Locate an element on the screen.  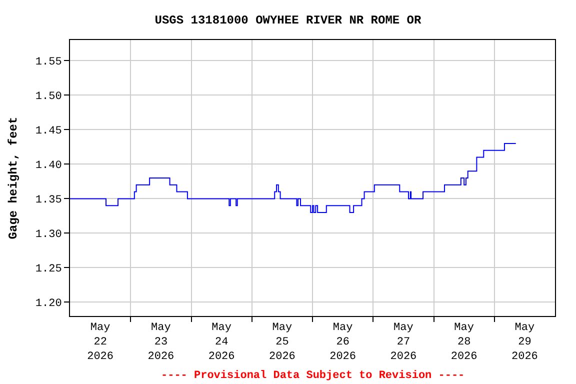
chart-title: USGS 13181000 OWYHEE RIVER NR ROME OR is located at coordinates (288, 20).